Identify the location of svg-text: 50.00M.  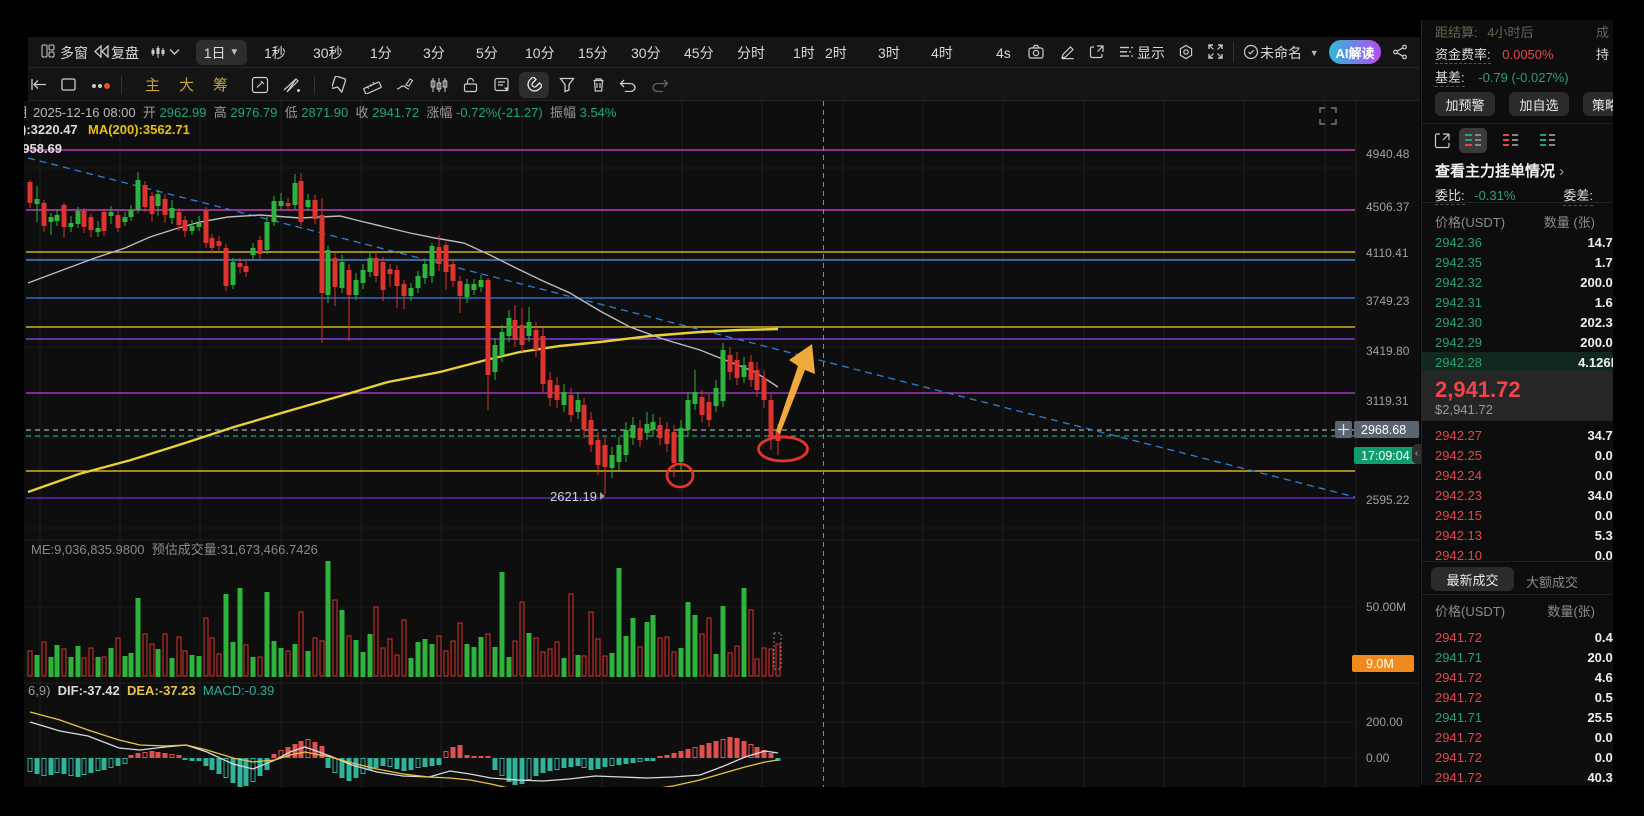
(1386, 607).